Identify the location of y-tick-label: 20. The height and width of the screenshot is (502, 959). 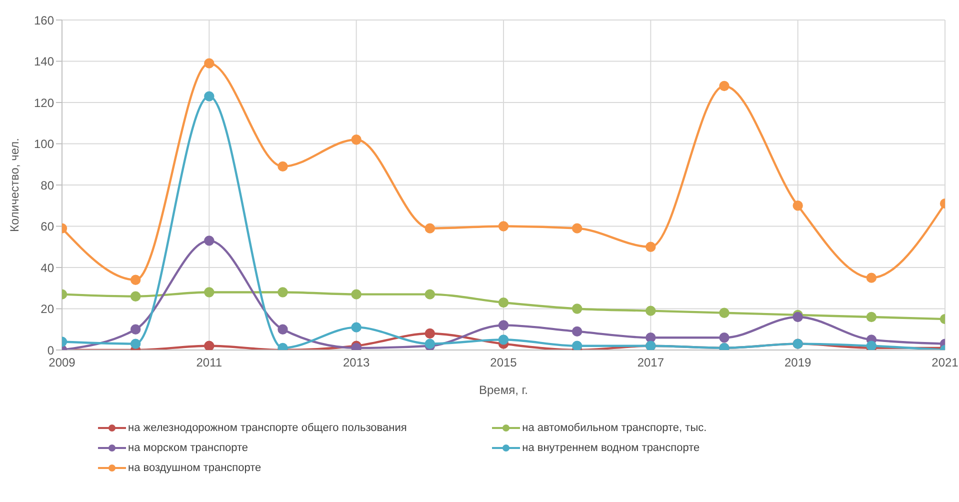
(47, 309).